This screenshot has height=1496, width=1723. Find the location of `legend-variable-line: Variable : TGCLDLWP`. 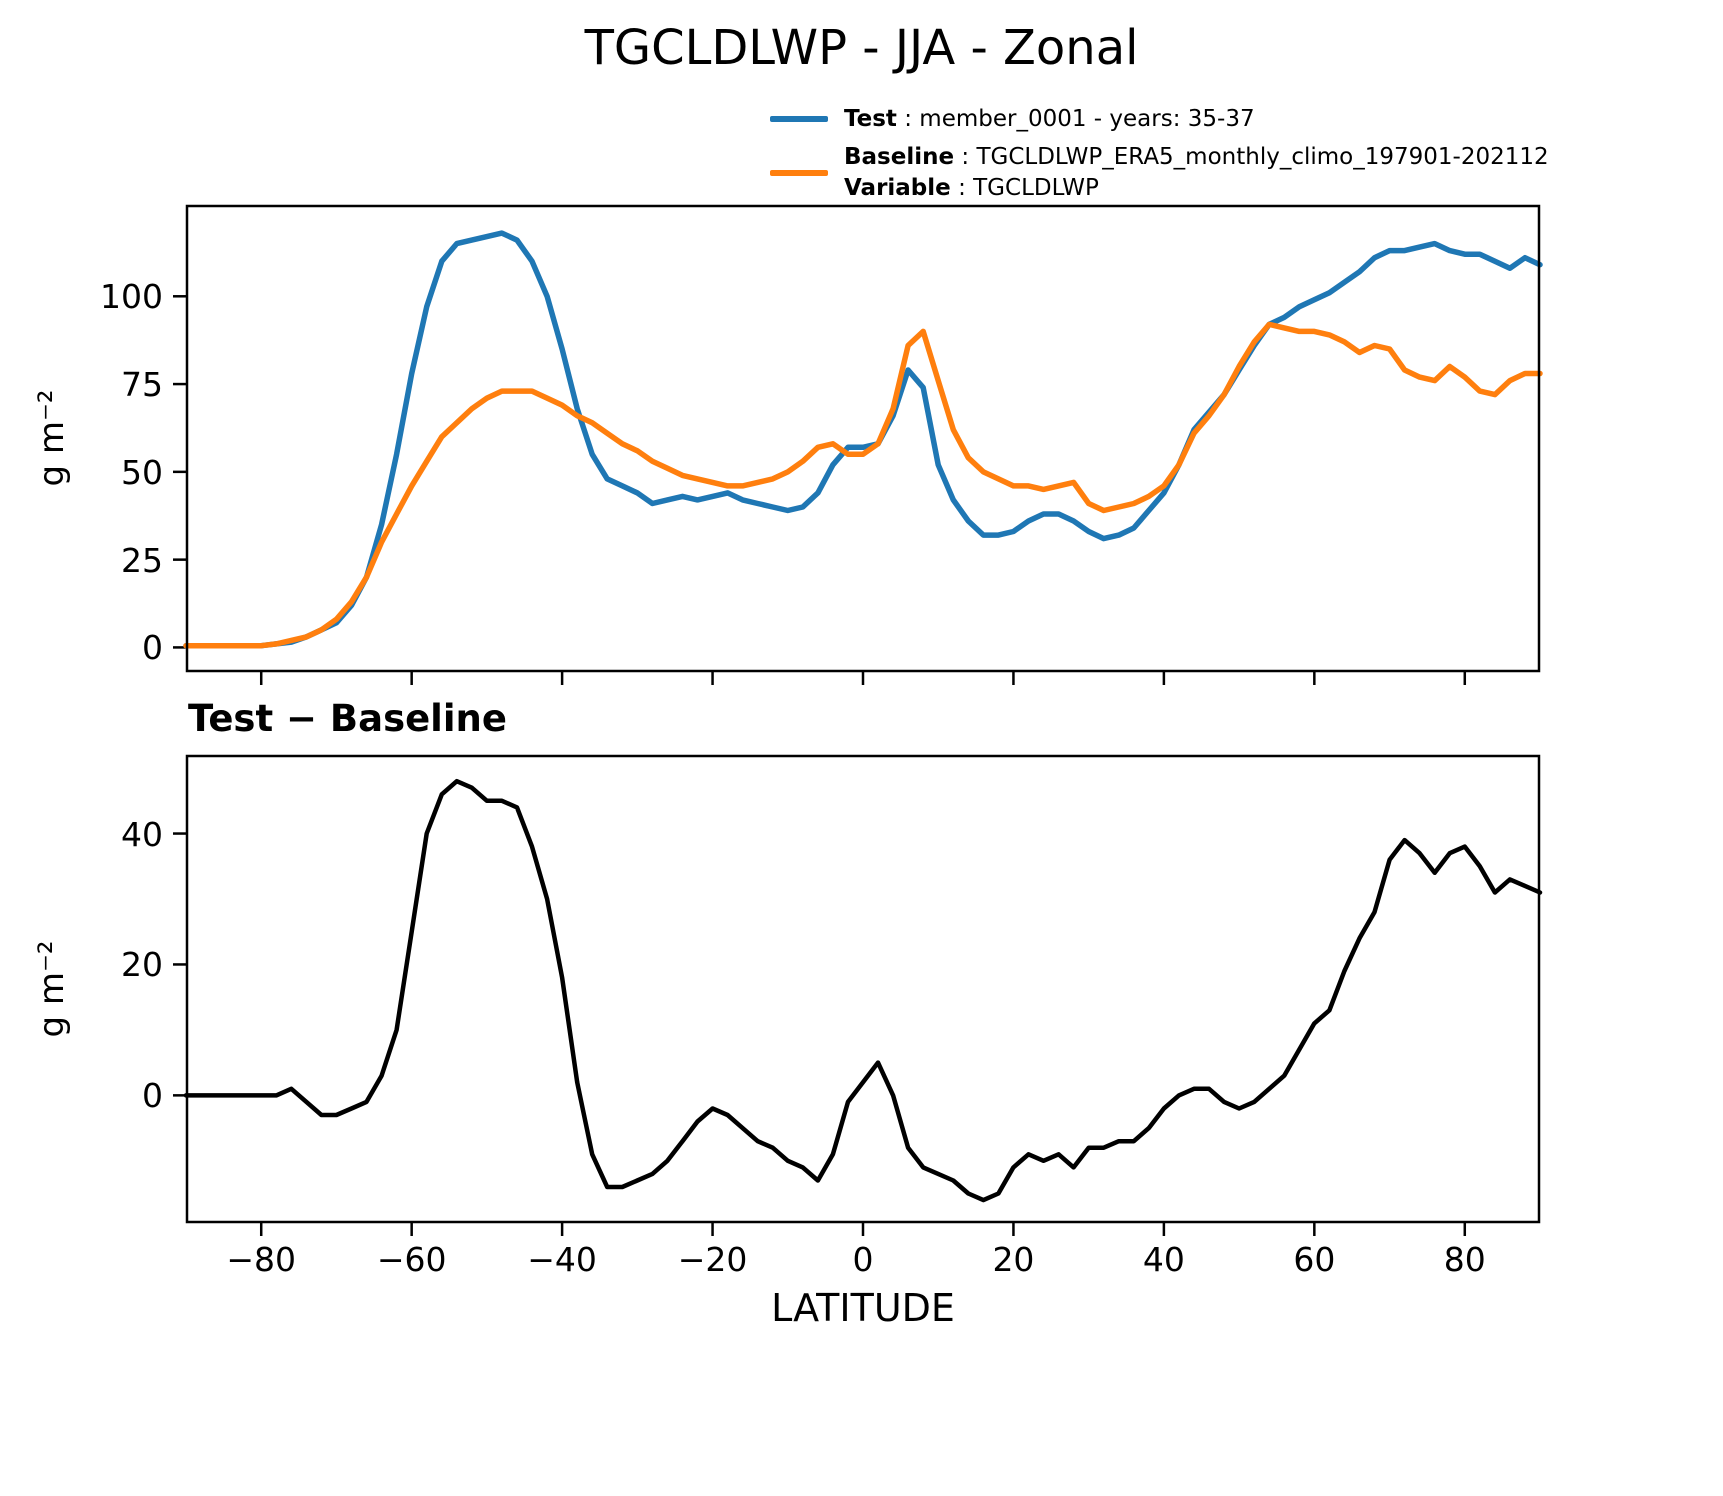

legend-variable-line: Variable : TGCLDLWP is located at coordinates (1196, 188).